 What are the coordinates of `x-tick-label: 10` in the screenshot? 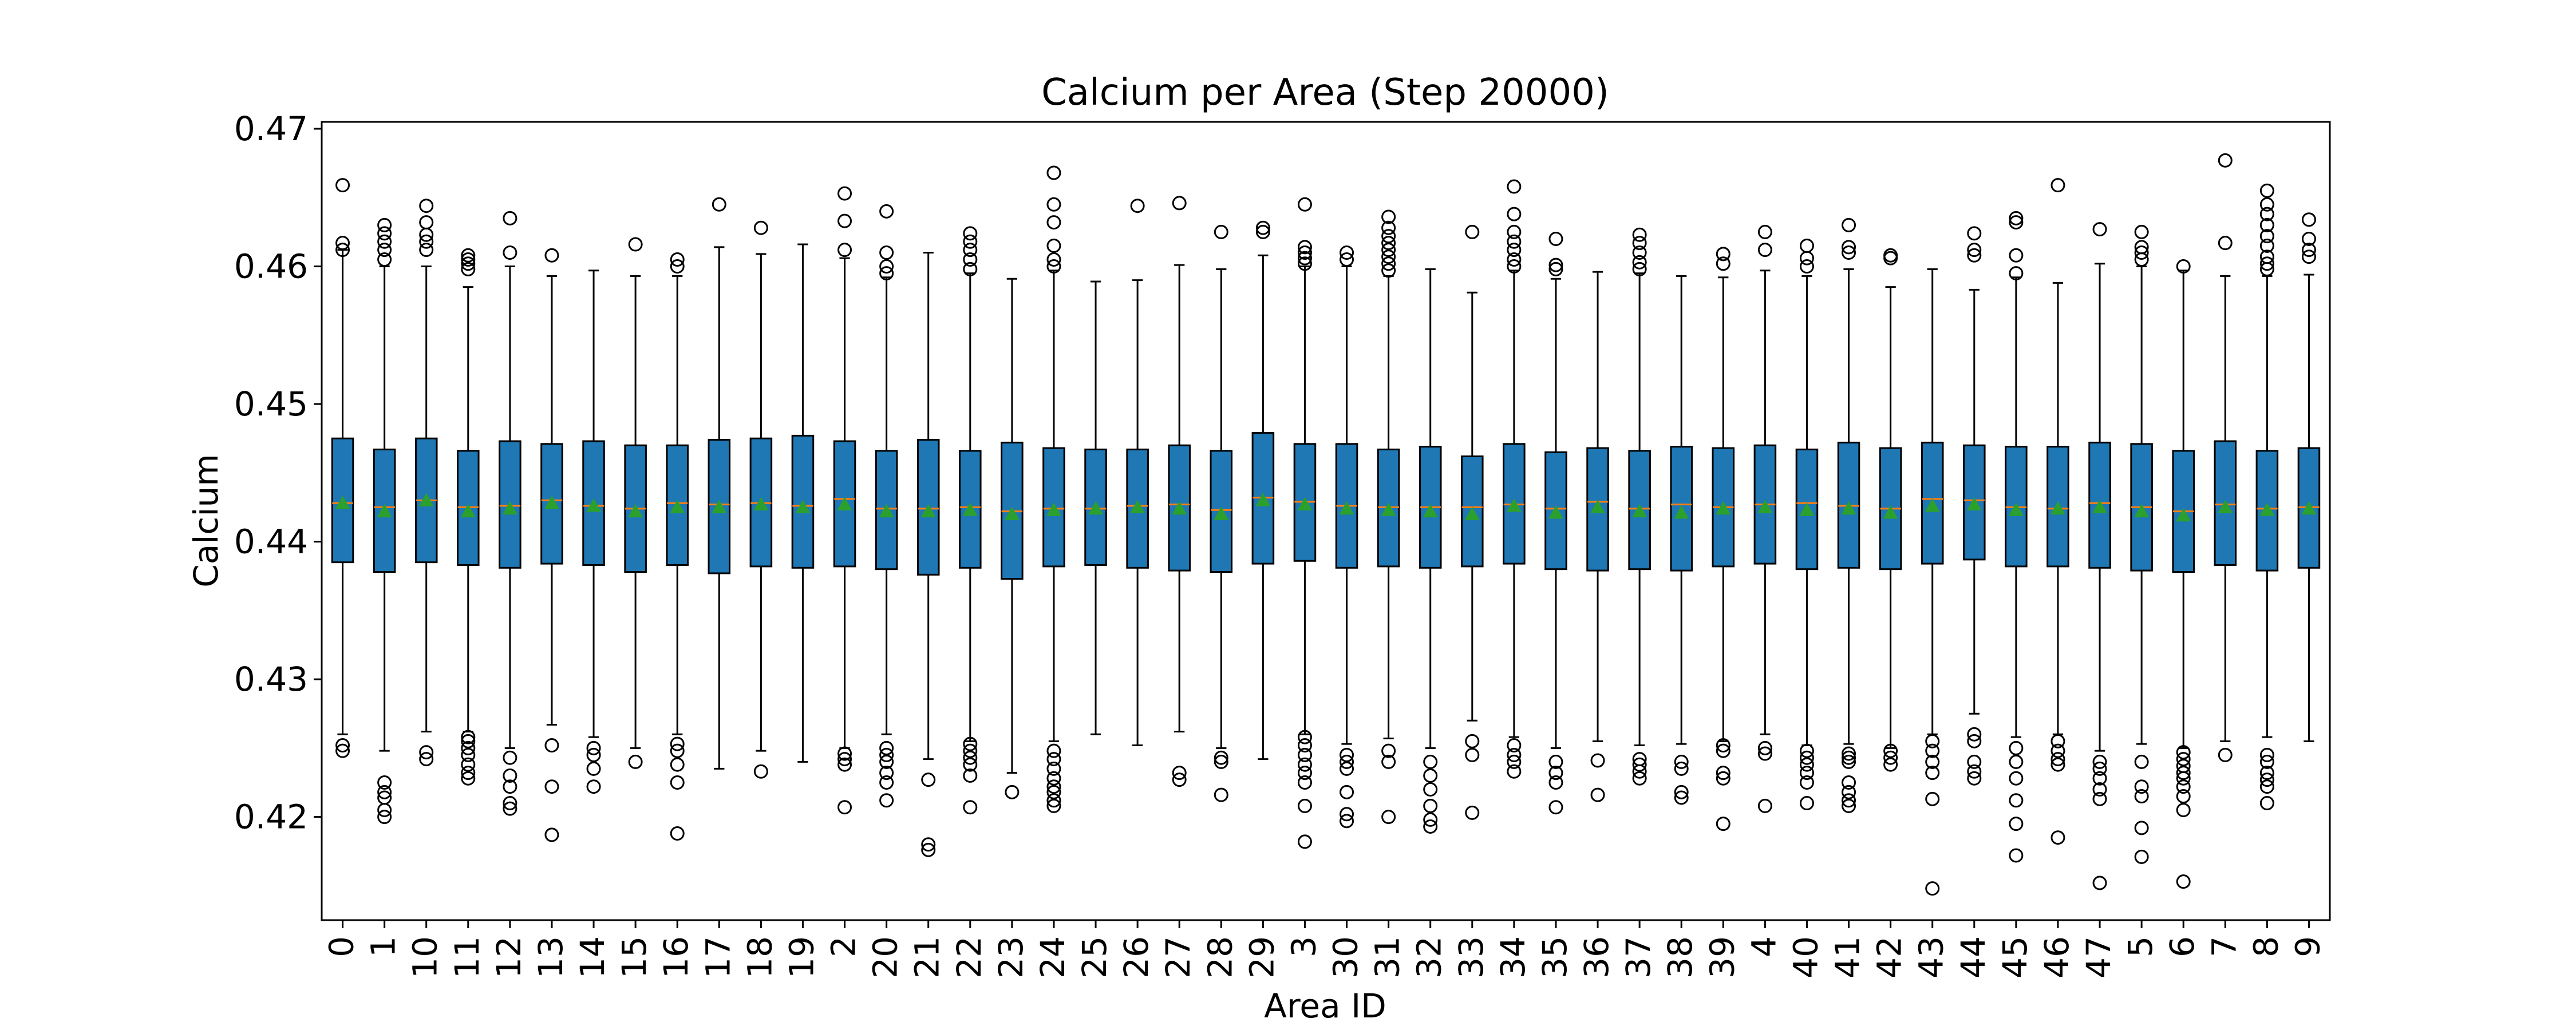 It's located at (425, 957).